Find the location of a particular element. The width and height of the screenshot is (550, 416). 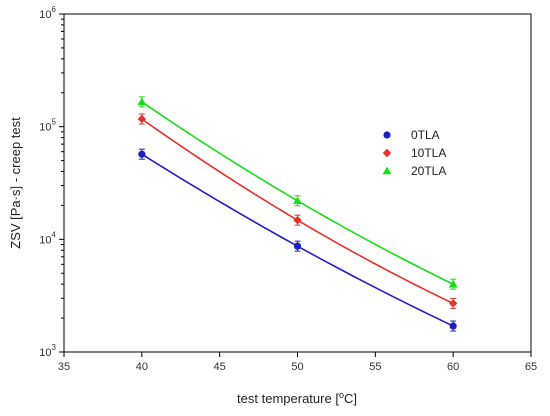

y-tick-label-exp: 4 is located at coordinates (54, 234).